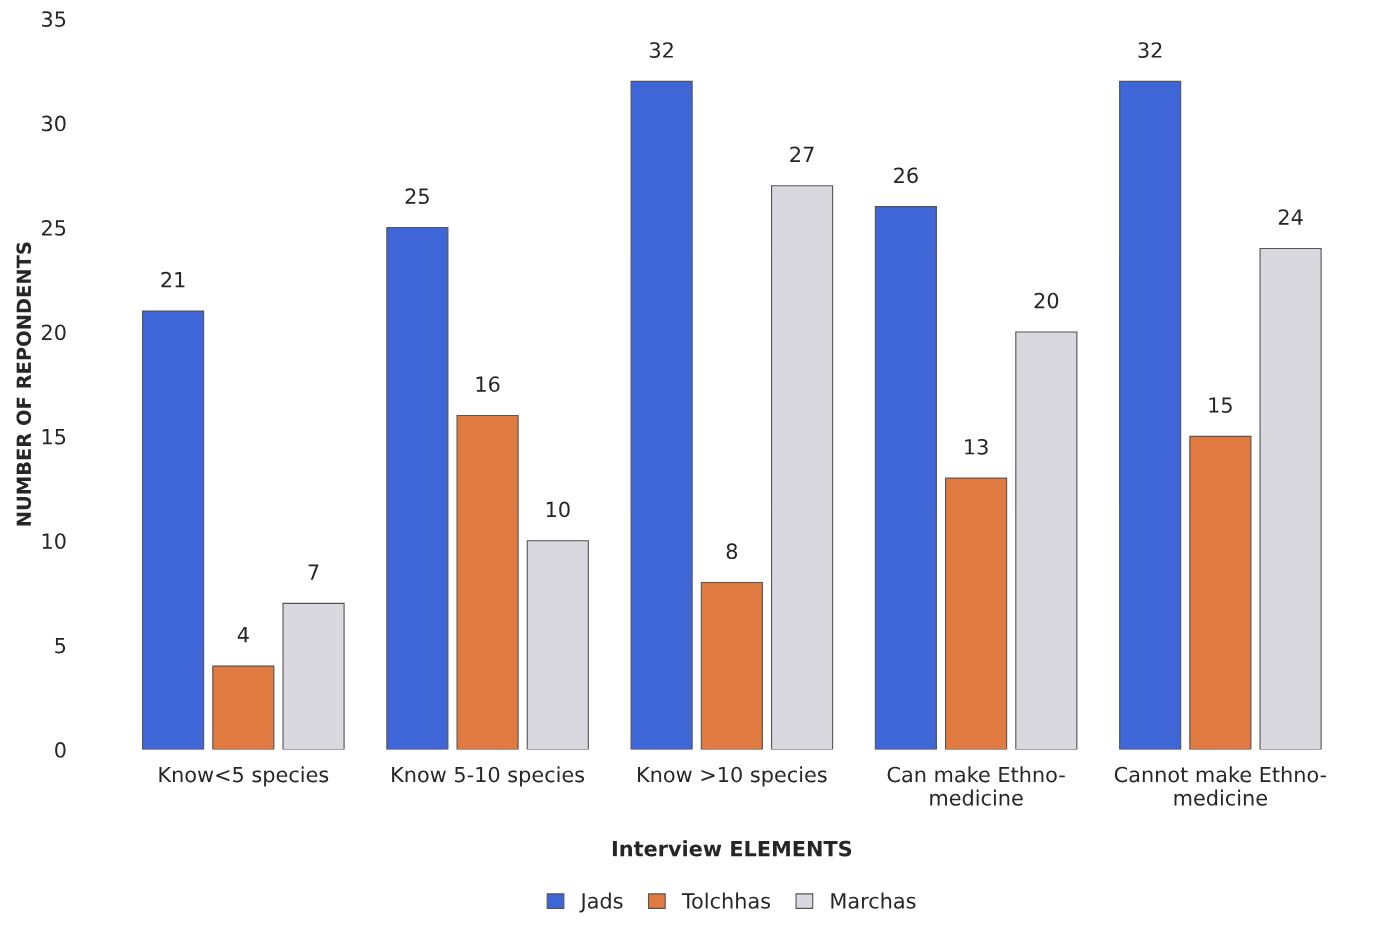 The image size is (1394, 937). Describe the element at coordinates (488, 776) in the screenshot. I see `x-tick-label: Know 5-10 species` at that location.